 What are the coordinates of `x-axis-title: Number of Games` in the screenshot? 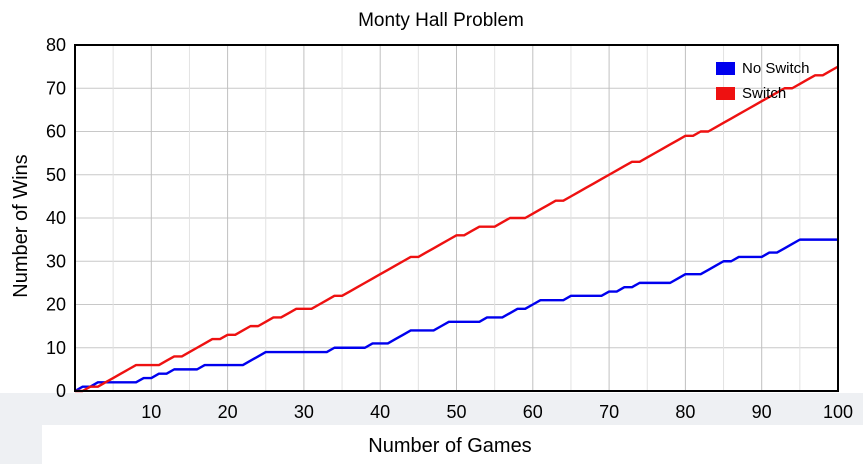 It's located at (449, 446).